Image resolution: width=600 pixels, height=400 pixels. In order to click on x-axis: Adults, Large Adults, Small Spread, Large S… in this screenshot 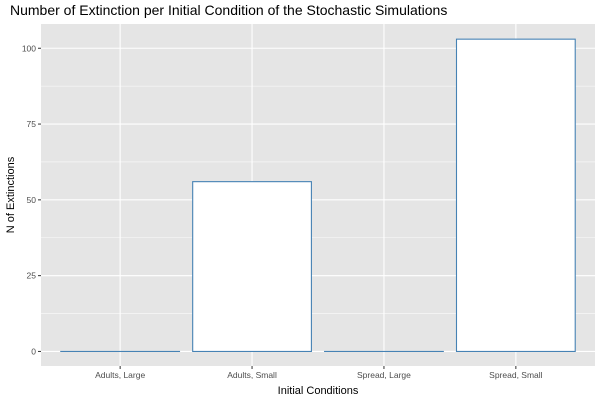, I will do `click(319, 373)`.